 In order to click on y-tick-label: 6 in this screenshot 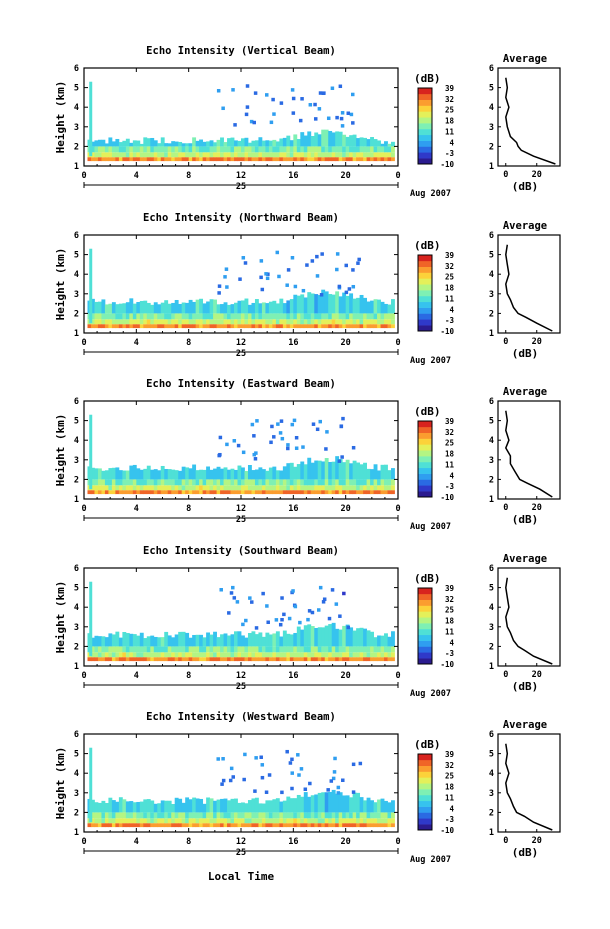, I will do `click(76, 402)`.